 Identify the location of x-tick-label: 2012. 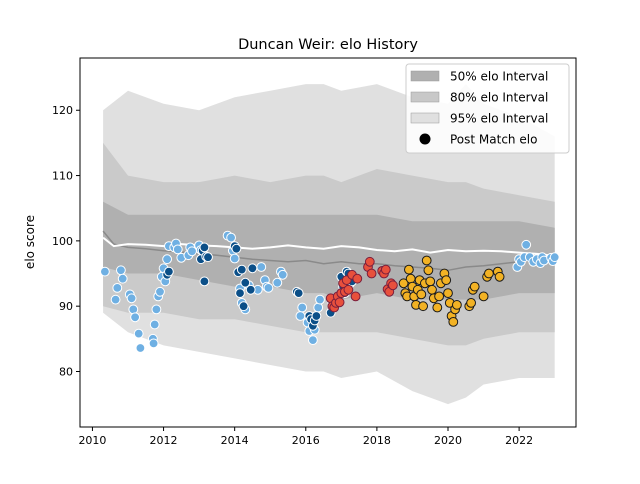
(164, 440).